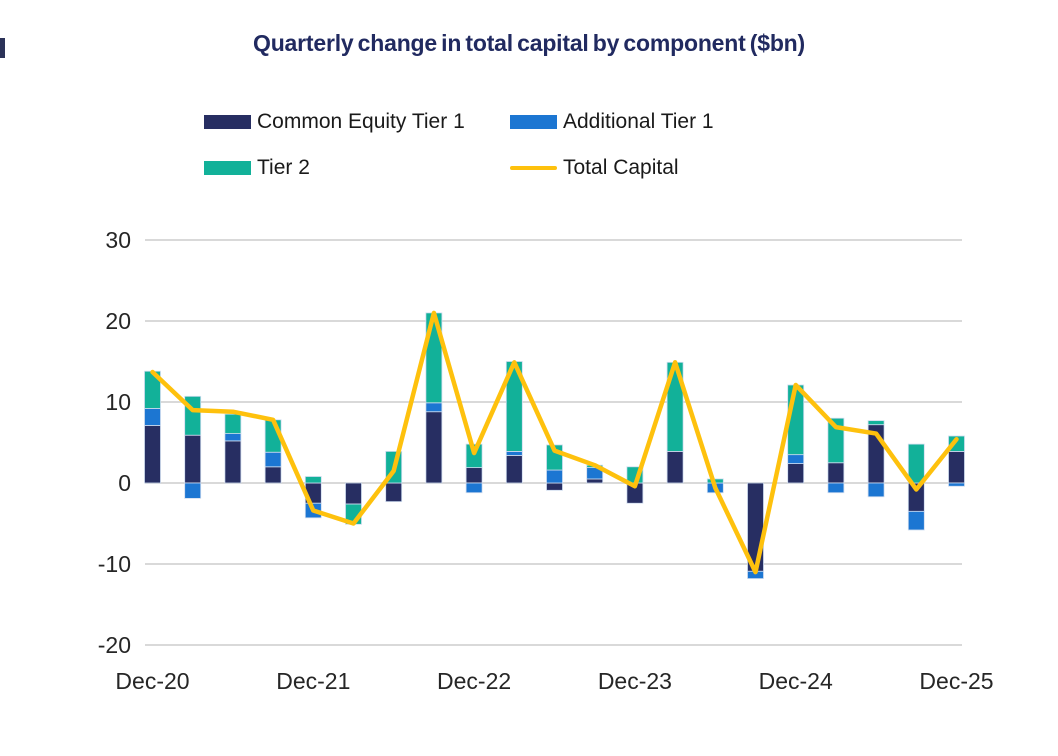 The image size is (1058, 756). Describe the element at coordinates (361, 121) in the screenshot. I see `legend-label: Common Equity Tier 1` at that location.